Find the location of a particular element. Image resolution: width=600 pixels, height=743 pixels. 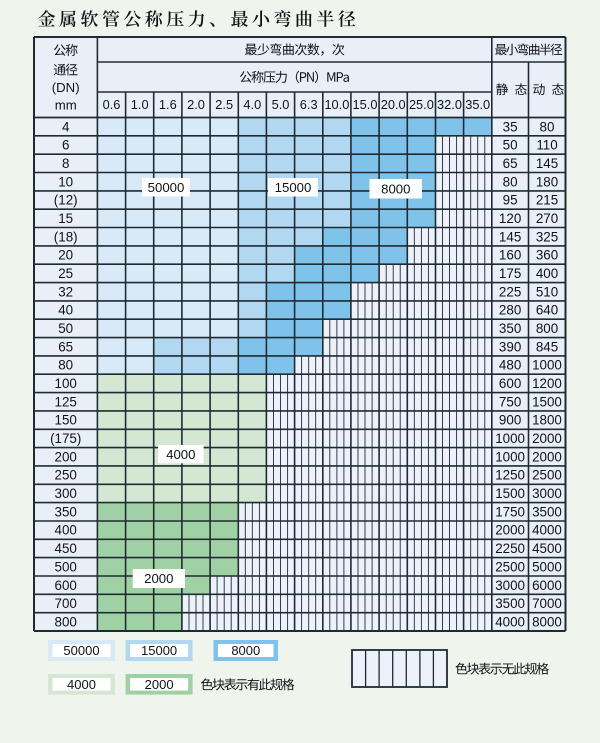

svg-text: 5000 is located at coordinates (547, 566).